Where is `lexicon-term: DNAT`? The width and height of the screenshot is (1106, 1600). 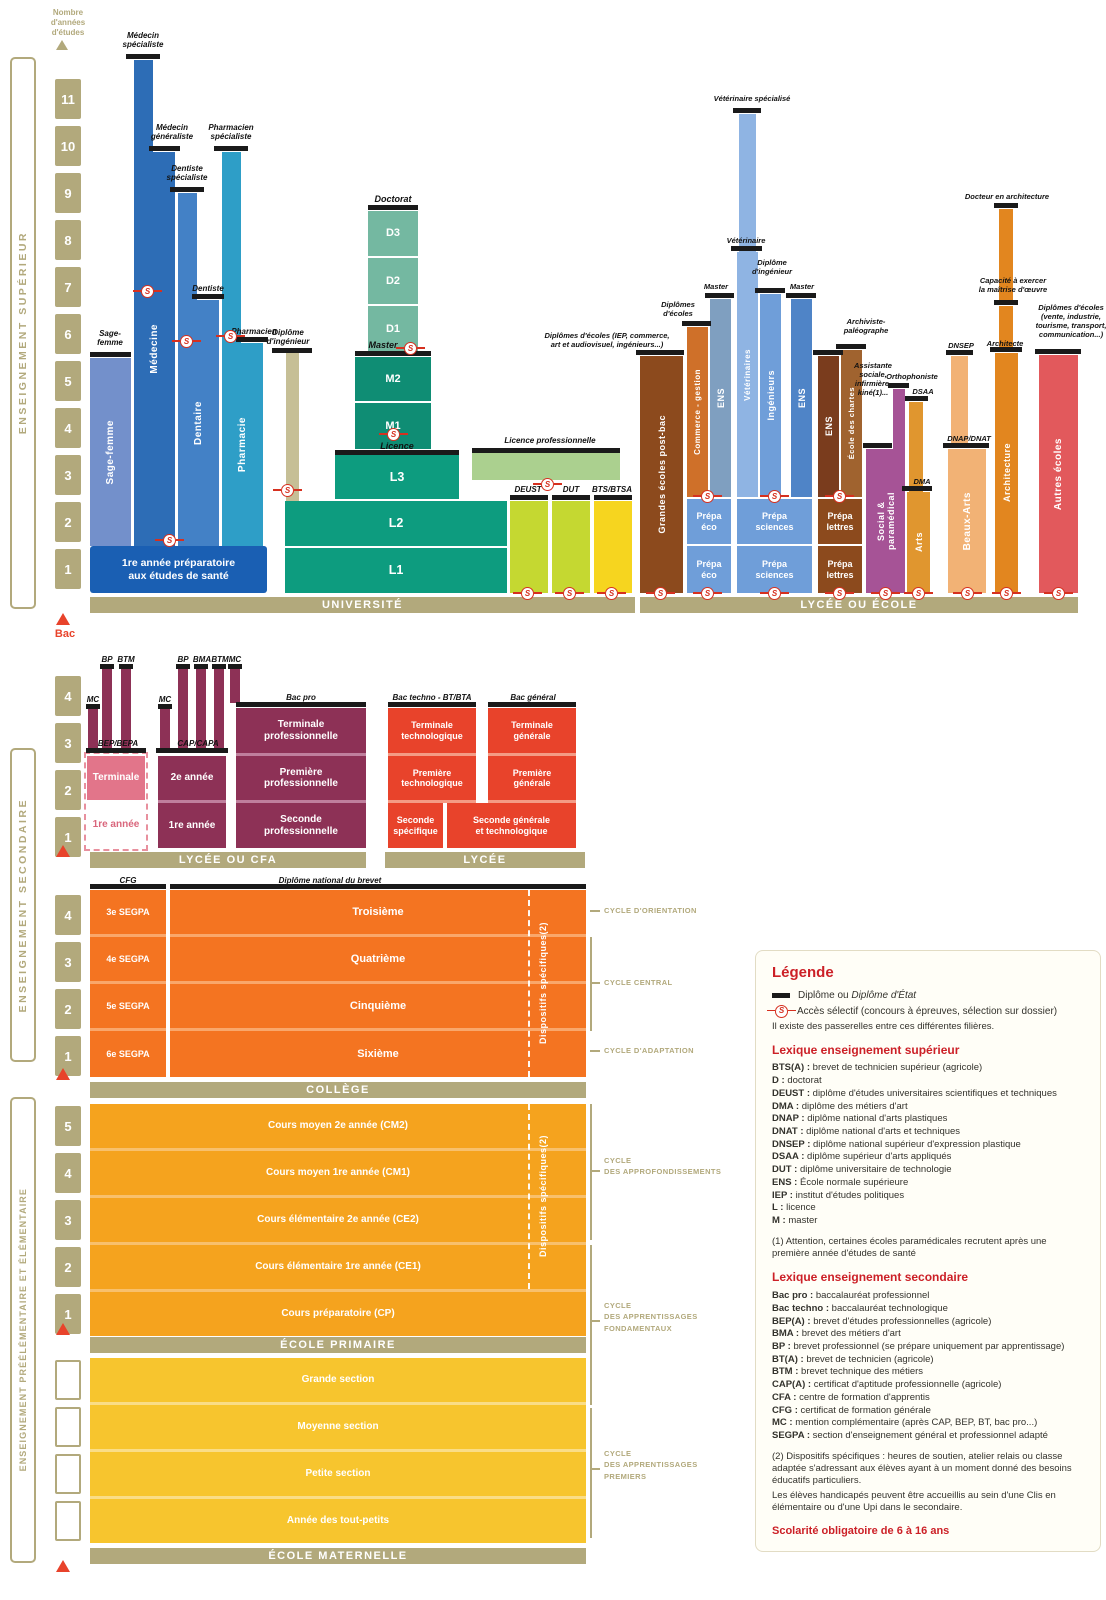 lexicon-term: DNAT is located at coordinates (789, 1131).